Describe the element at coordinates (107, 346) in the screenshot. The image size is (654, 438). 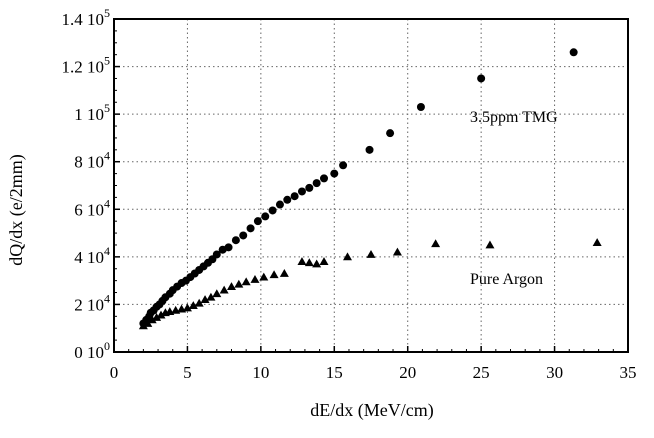
I see `y-tick-exponent: 0` at that location.